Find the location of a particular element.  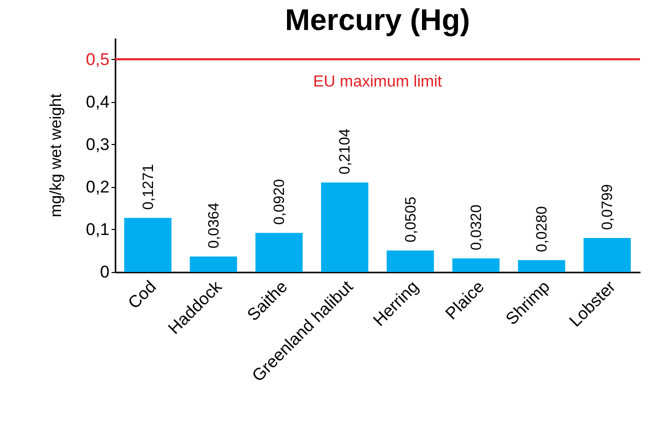

data-label: 0,0280 is located at coordinates (542, 229).